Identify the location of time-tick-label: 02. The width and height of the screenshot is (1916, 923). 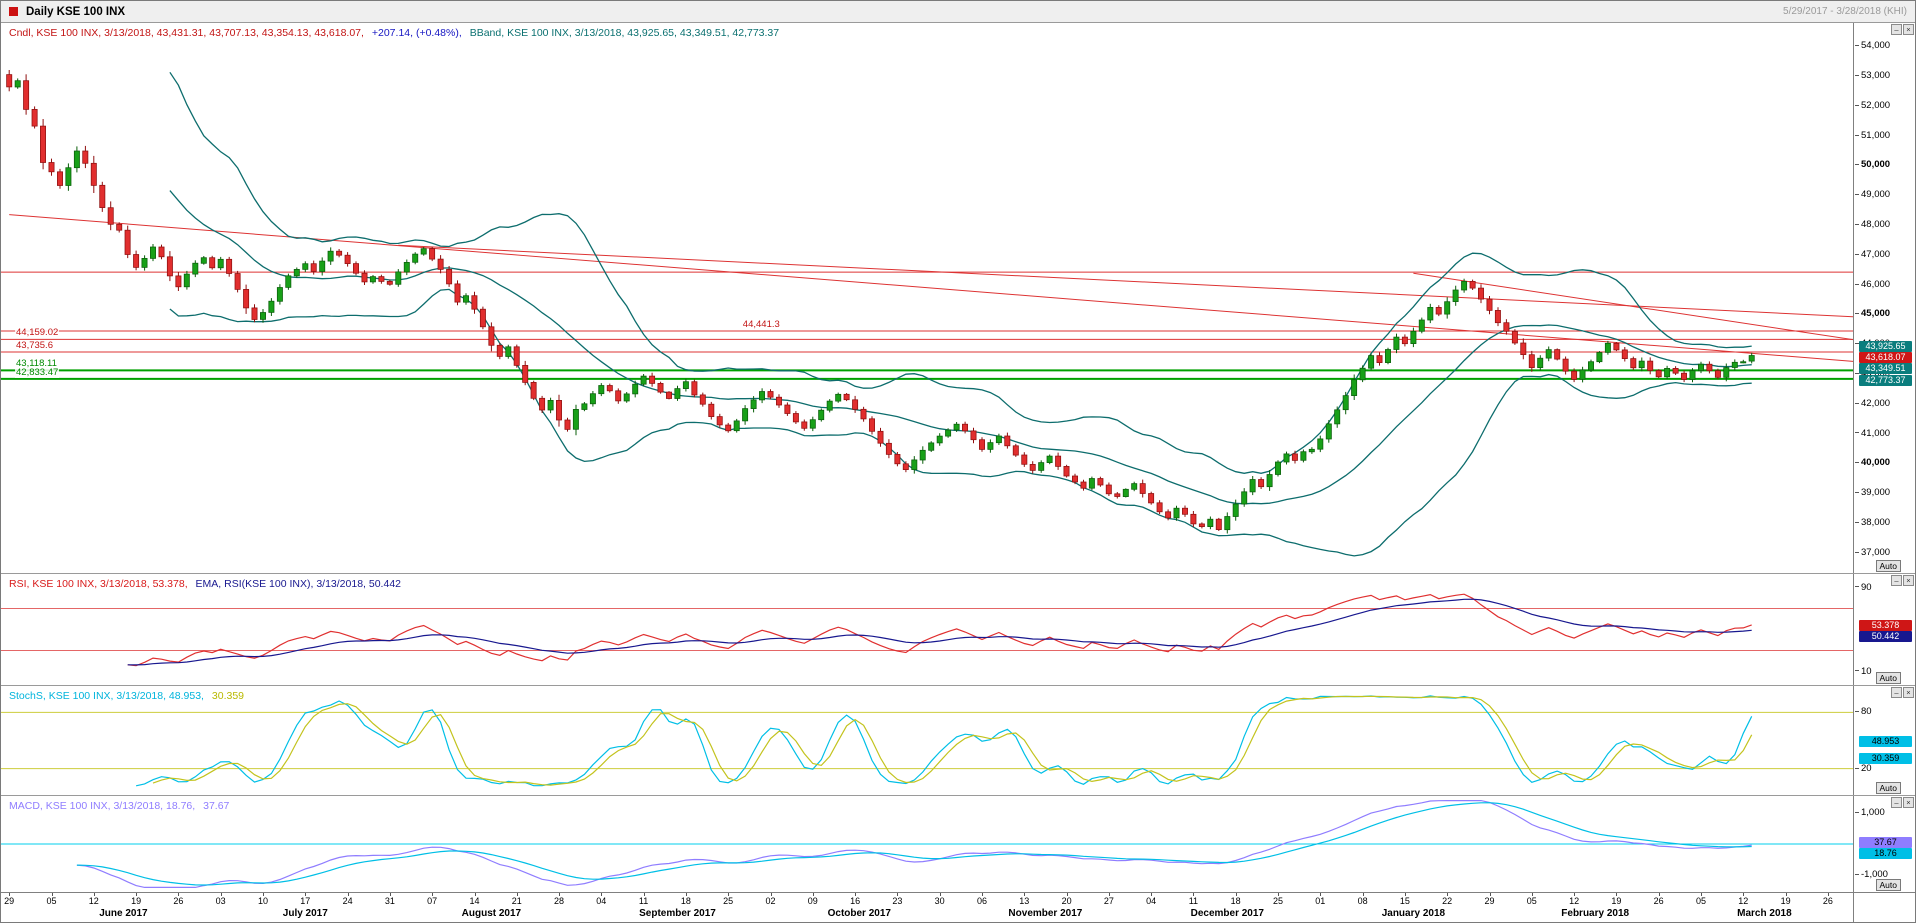
(770, 901).